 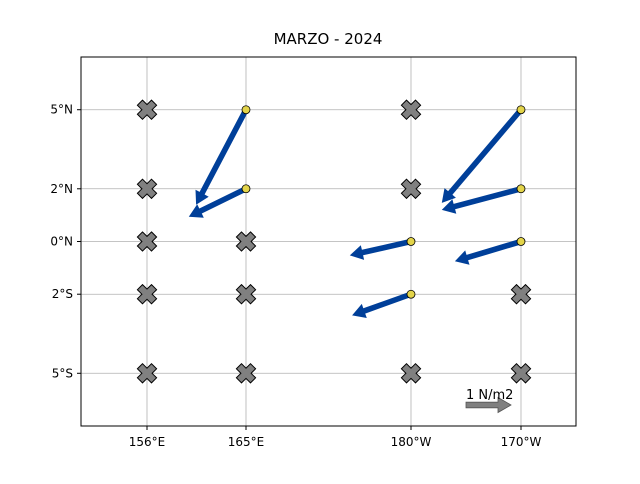 What do you see at coordinates (521, 442) in the screenshot?
I see `x-tick-label: 170°W` at bounding box center [521, 442].